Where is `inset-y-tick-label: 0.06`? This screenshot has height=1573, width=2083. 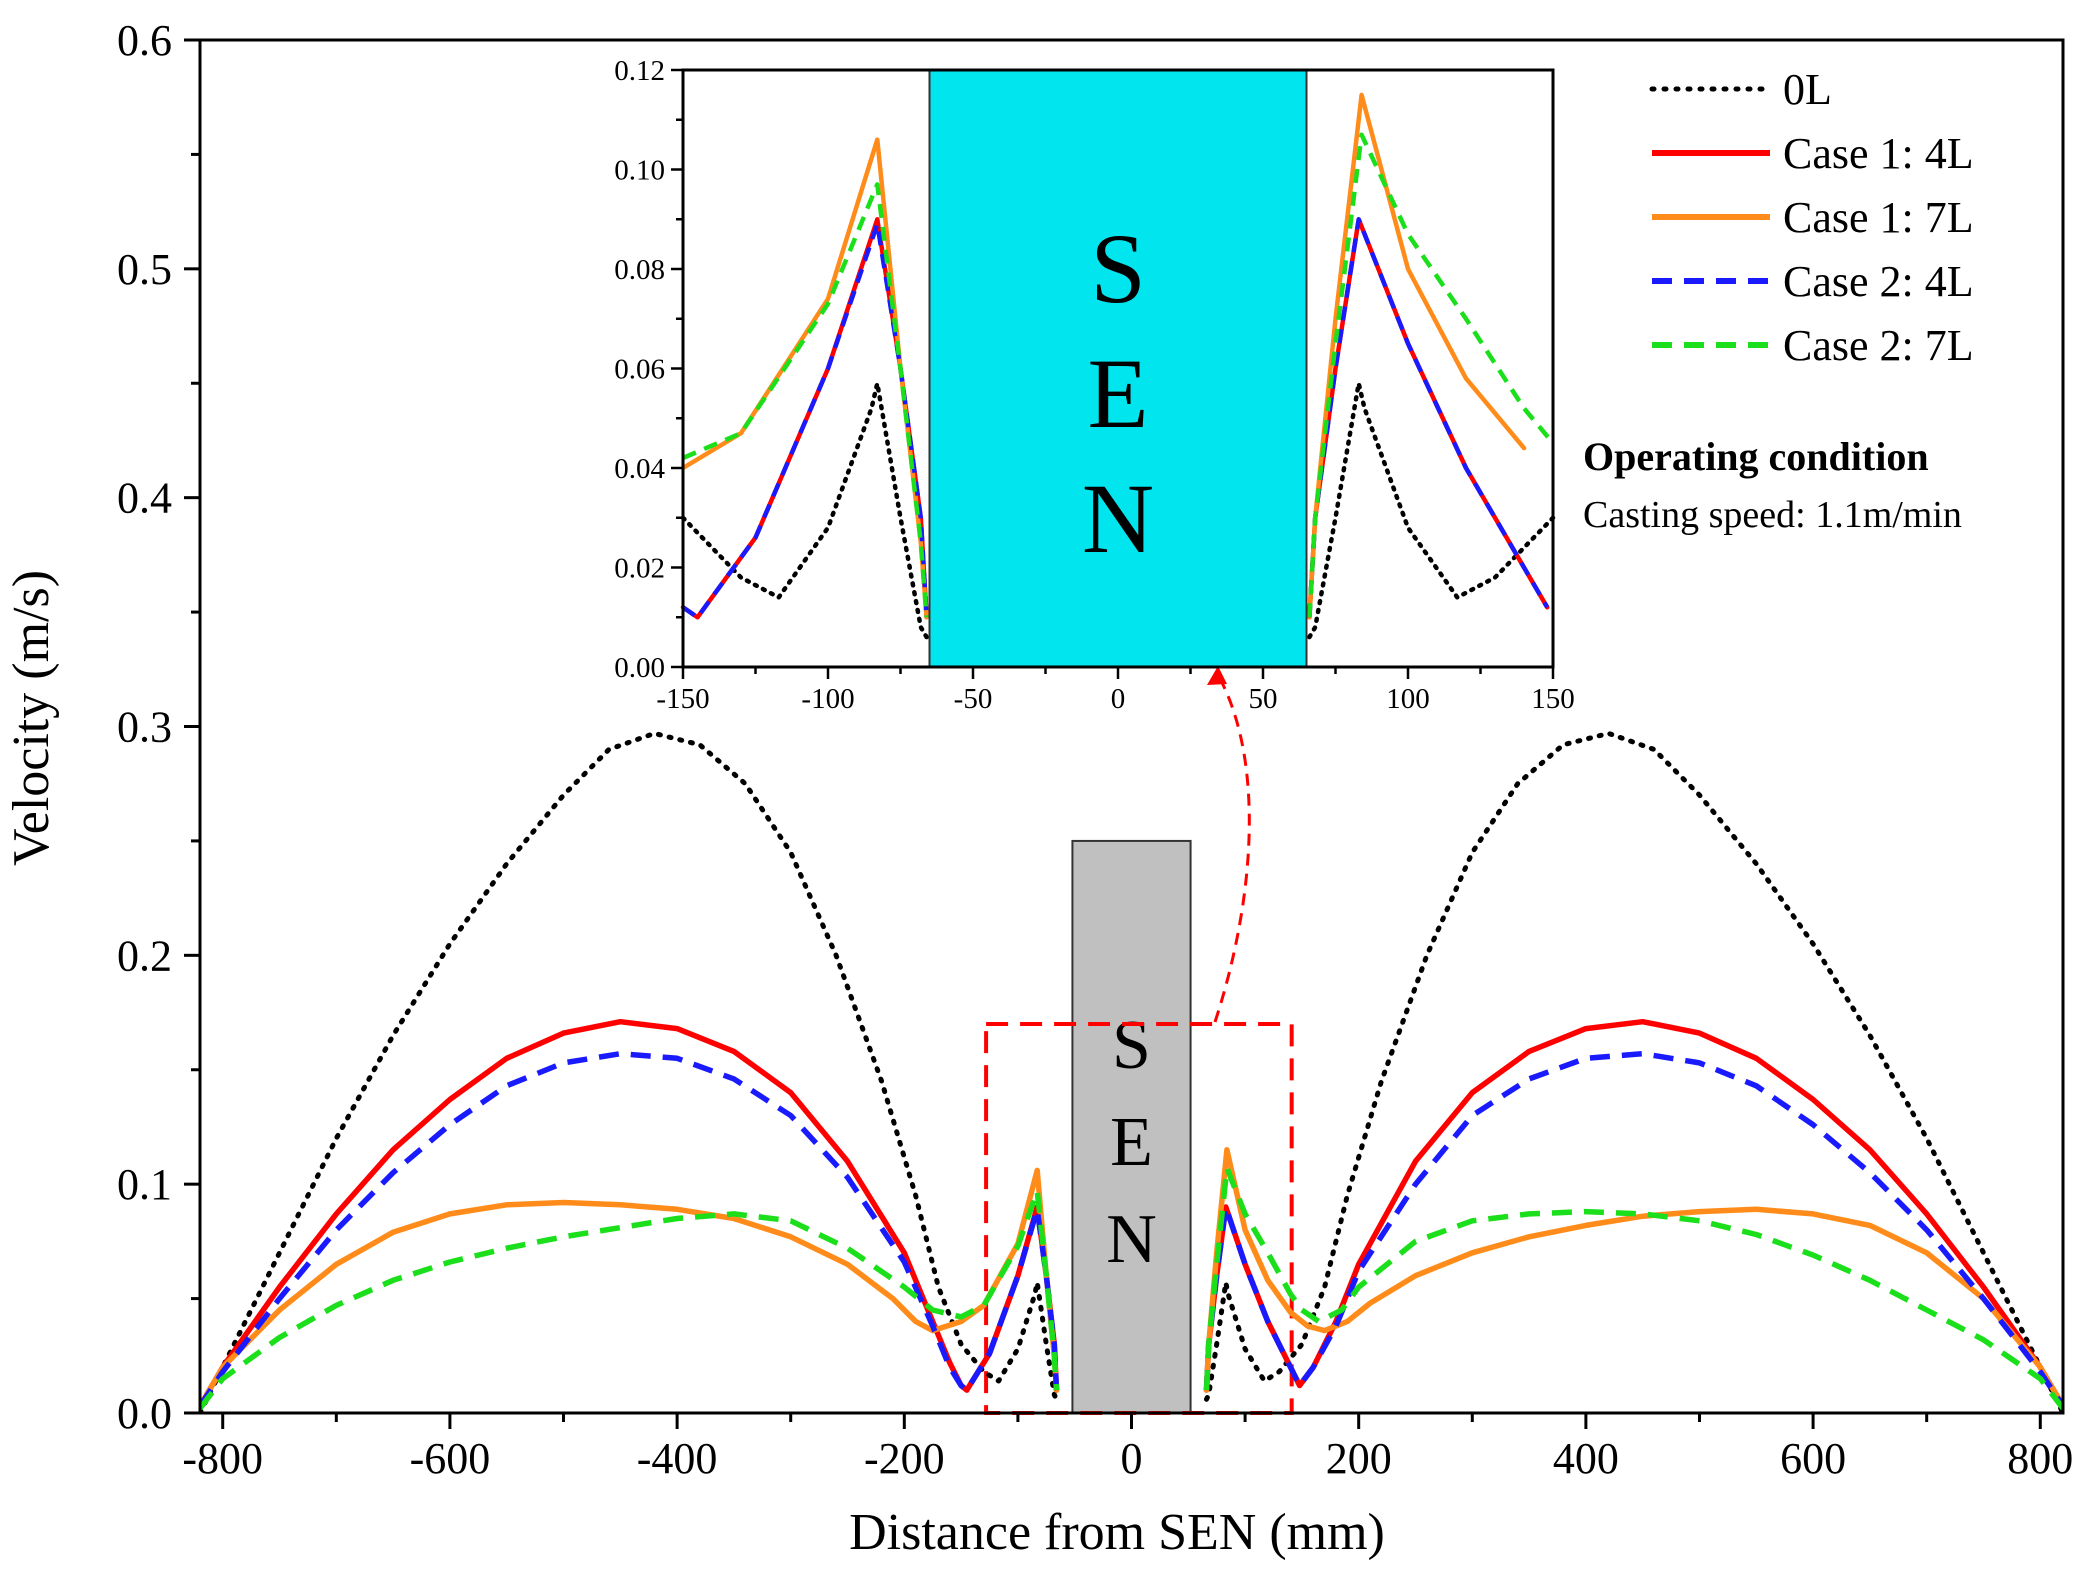 inset-y-tick-label: 0.06 is located at coordinates (639, 370).